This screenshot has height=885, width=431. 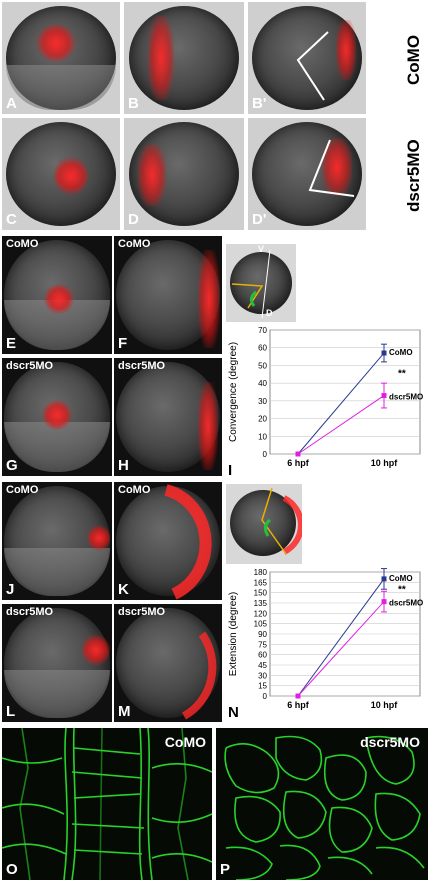 I want to click on panel-label: D, so click(x=133, y=219).